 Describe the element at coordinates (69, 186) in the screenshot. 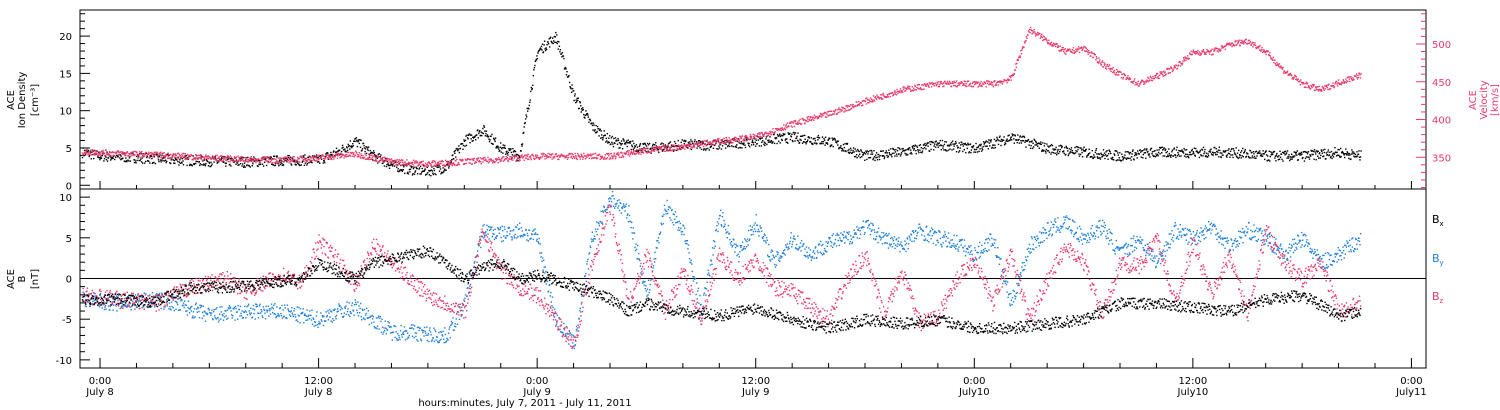

I see `density-tick-label: 0` at that location.